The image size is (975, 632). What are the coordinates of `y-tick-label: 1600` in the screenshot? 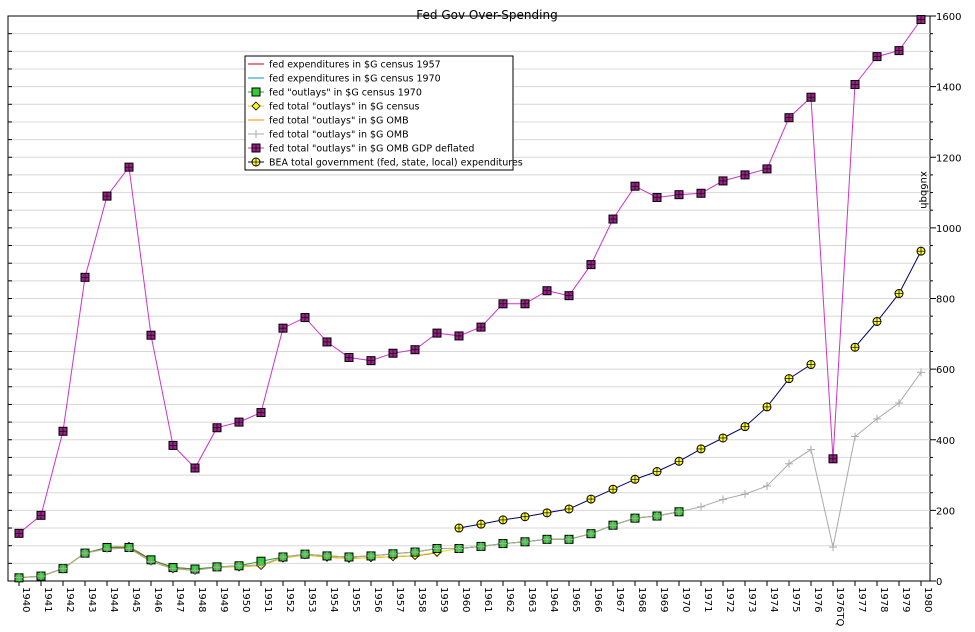 It's located at (948, 17).